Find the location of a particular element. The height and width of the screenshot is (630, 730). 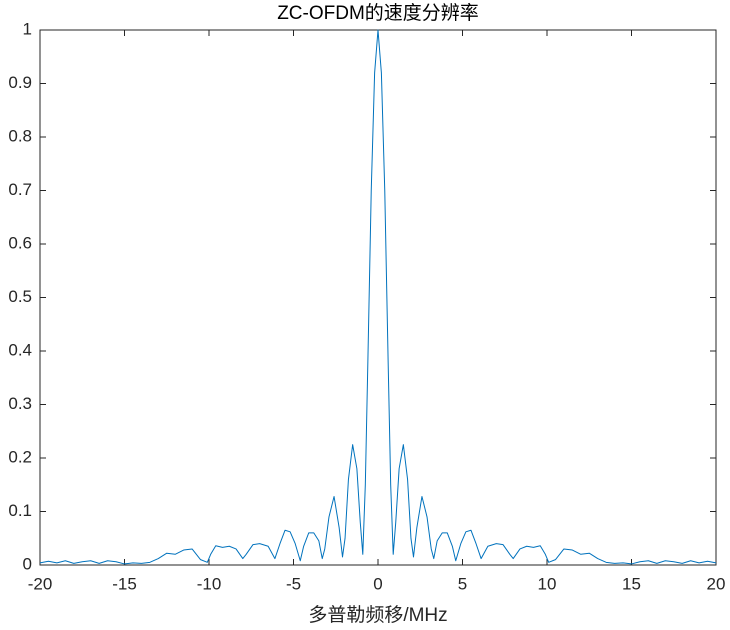

y-tick-label: 0.6 is located at coordinates (20, 242).